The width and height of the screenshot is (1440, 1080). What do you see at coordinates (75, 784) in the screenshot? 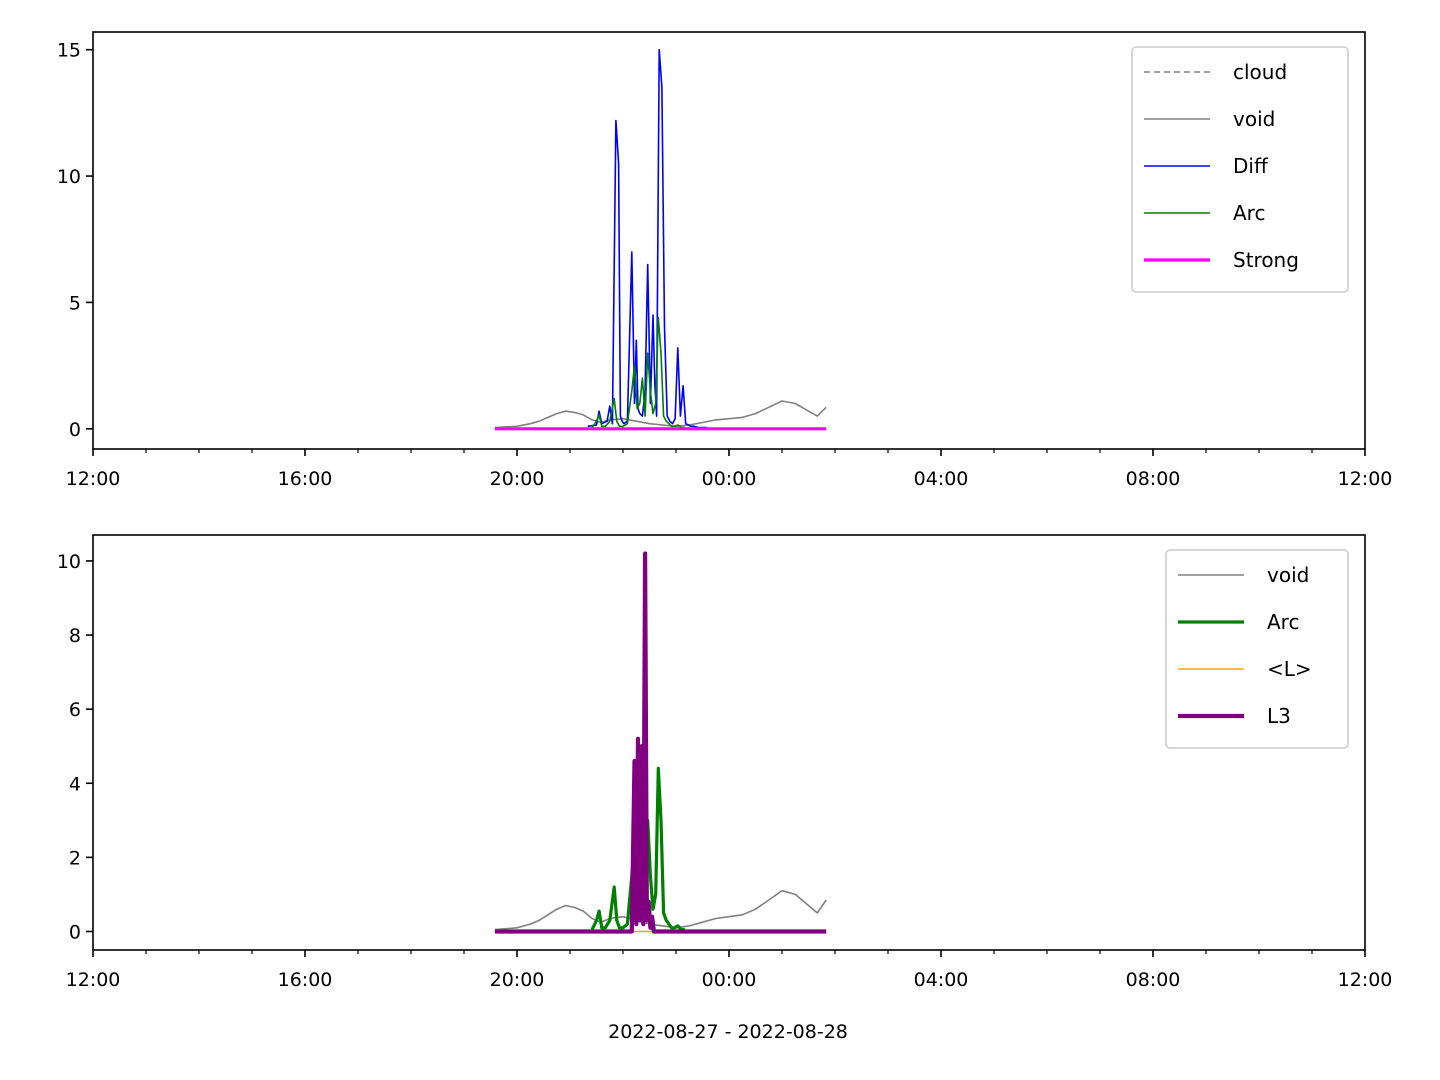
I see `y-tick-label: 4` at bounding box center [75, 784].